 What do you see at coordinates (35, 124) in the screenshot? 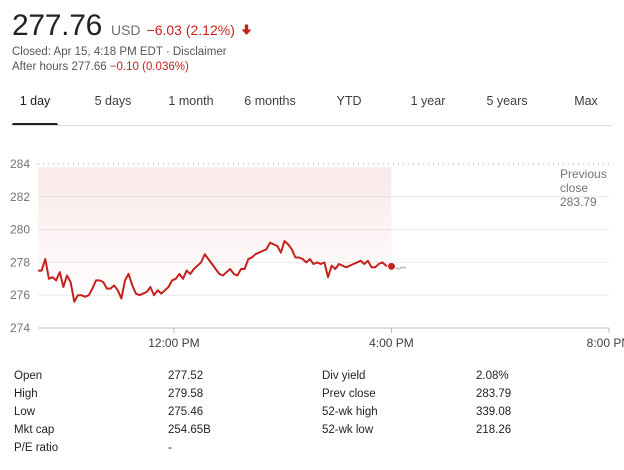
I see `active-tab-indicator` at bounding box center [35, 124].